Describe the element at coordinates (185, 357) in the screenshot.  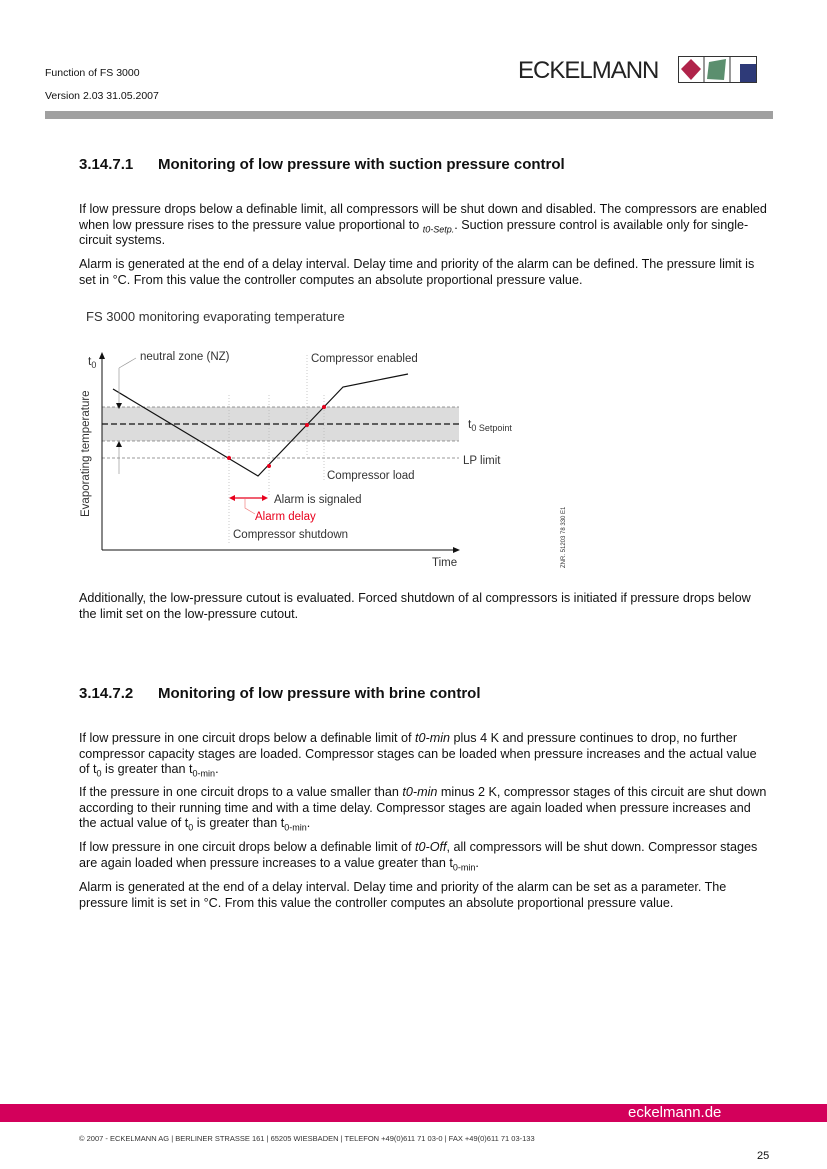
I see `neutral-zone-label: neutral zone (NZ)` at that location.